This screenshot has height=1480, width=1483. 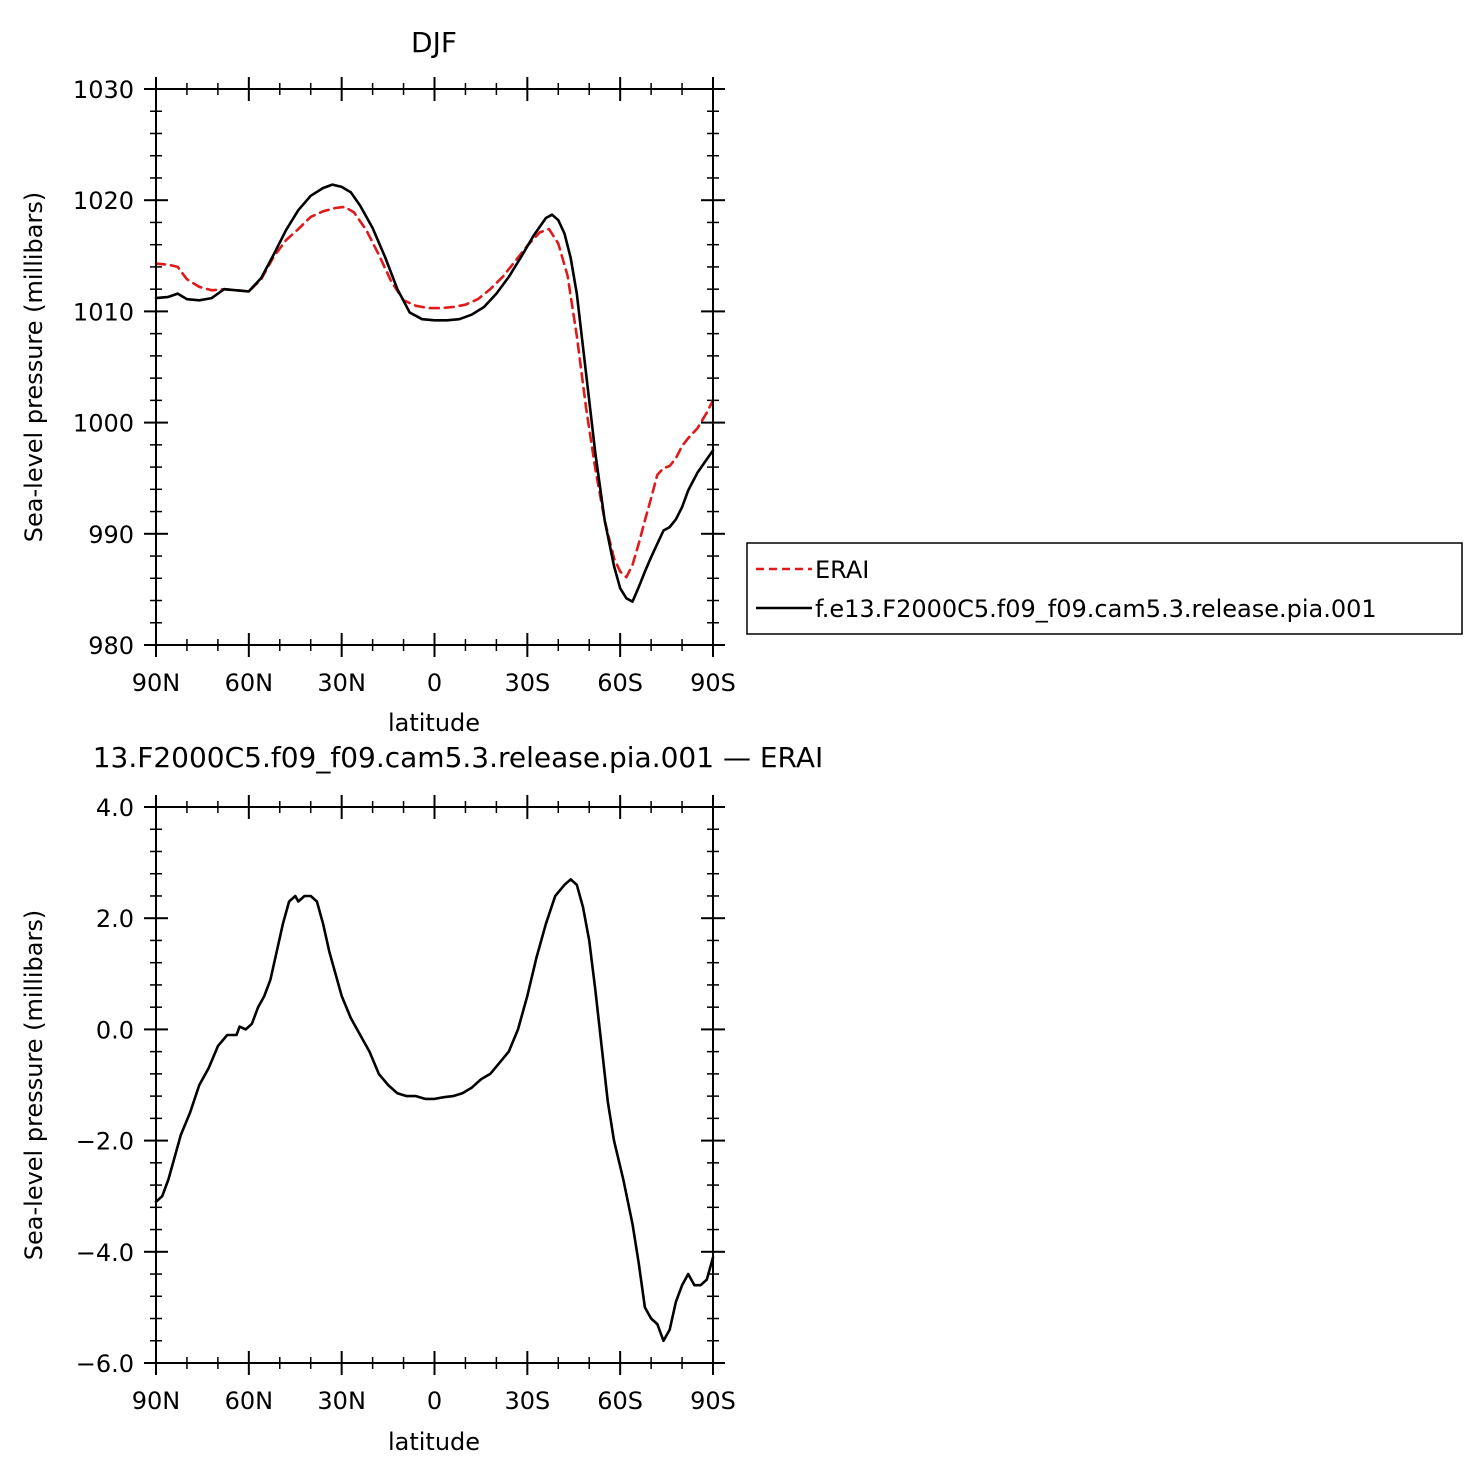 What do you see at coordinates (111, 646) in the screenshot?
I see `y-tick-label: 980` at bounding box center [111, 646].